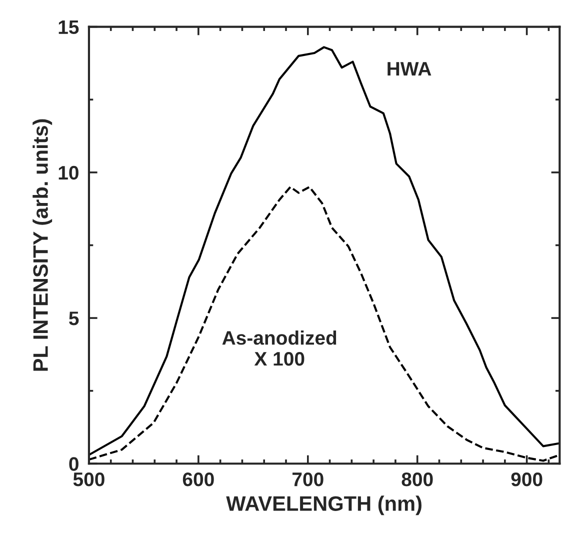 The image size is (574, 536). Describe the element at coordinates (68, 27) in the screenshot. I see `y-tick-label: 15` at that location.